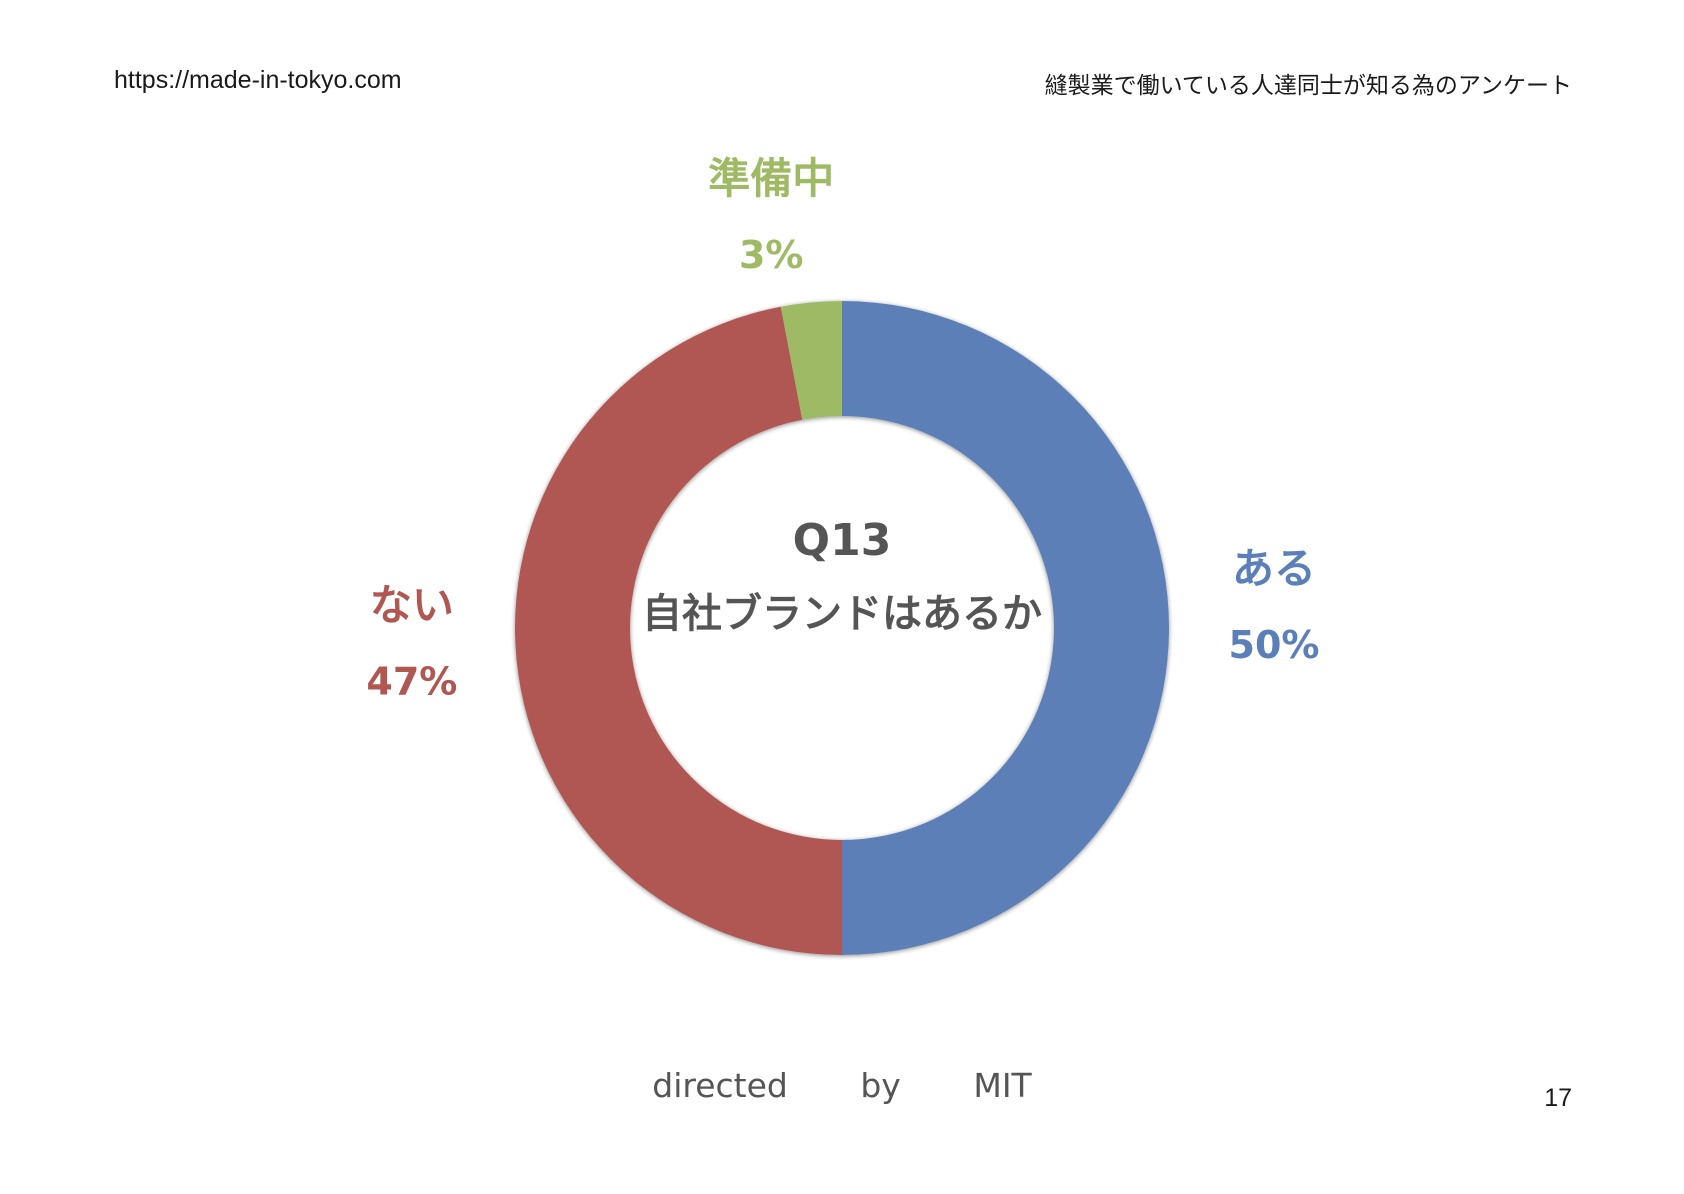  What do you see at coordinates (1308, 86) in the screenshot?
I see `survey-title: 縫製業で働いている人達同士が知る為のアンケート` at bounding box center [1308, 86].